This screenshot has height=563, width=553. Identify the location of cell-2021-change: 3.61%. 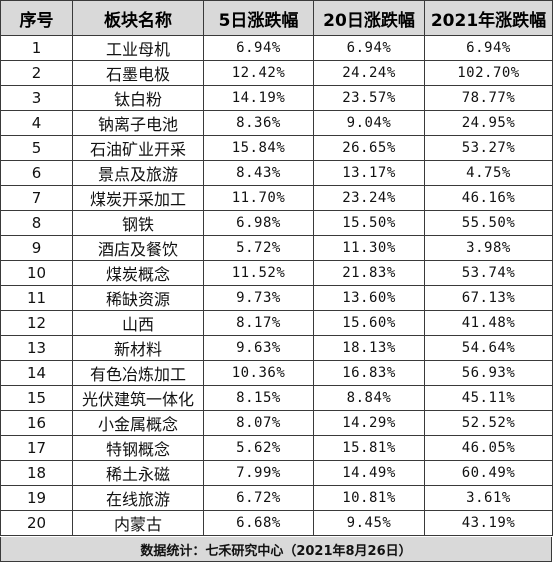
(488, 498).